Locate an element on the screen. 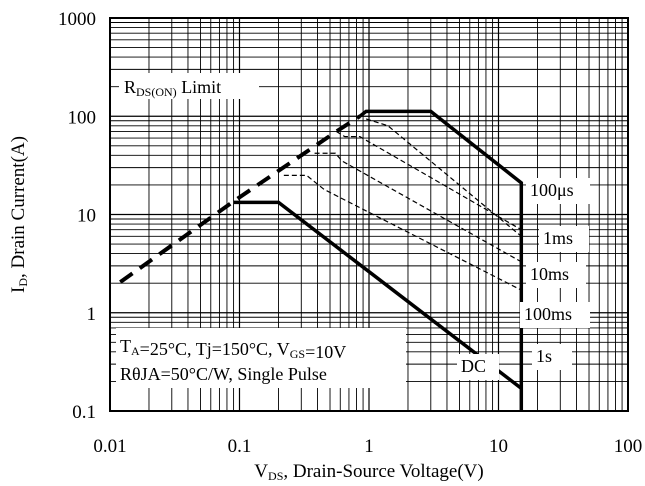 This screenshot has width=645, height=486. conditions-bg is located at coordinates (261, 358).